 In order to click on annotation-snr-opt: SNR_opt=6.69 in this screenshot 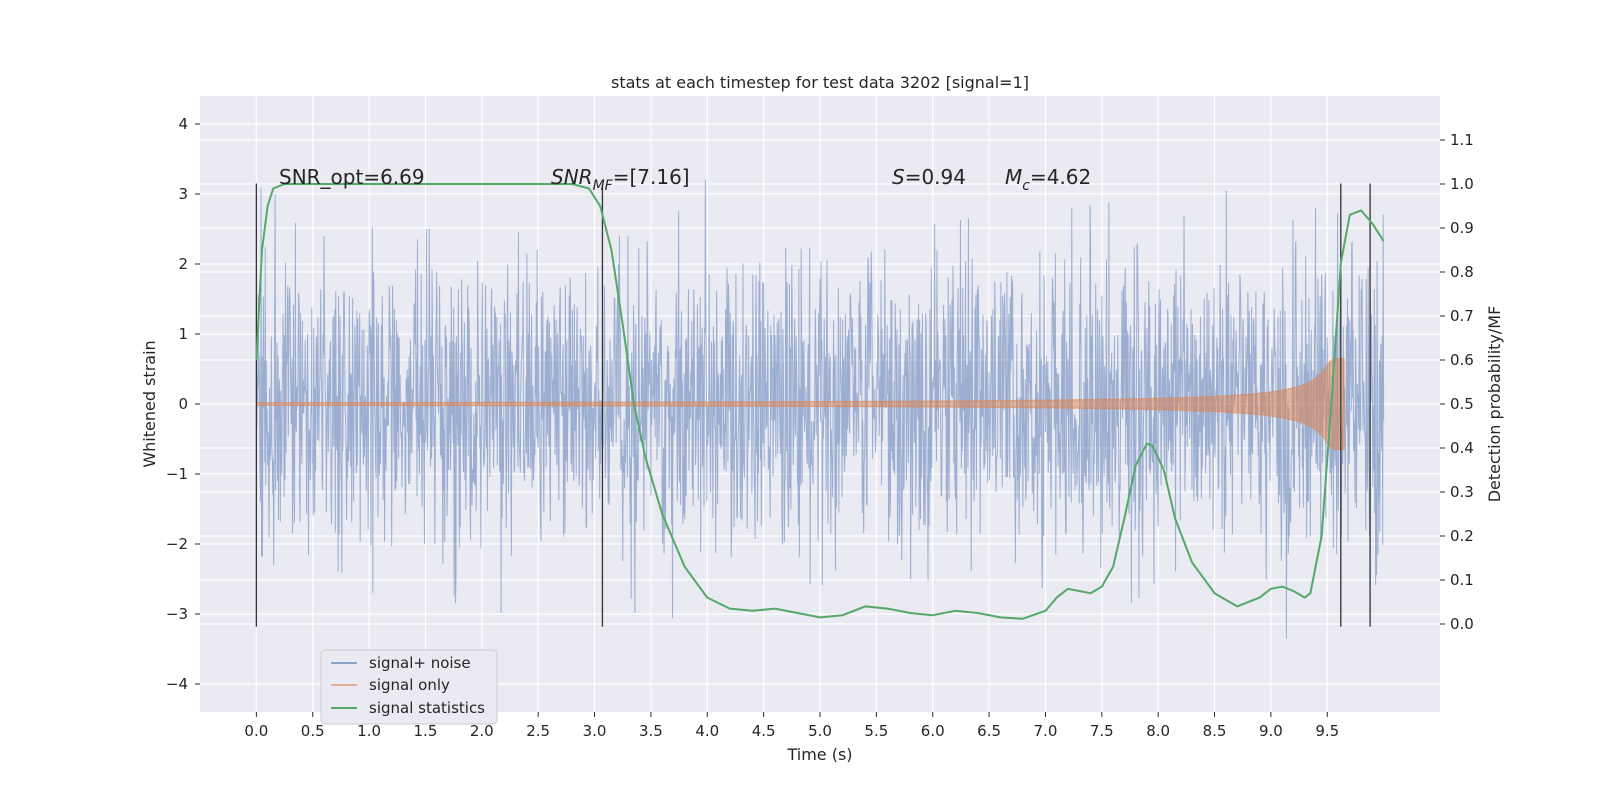, I will do `click(352, 177)`.